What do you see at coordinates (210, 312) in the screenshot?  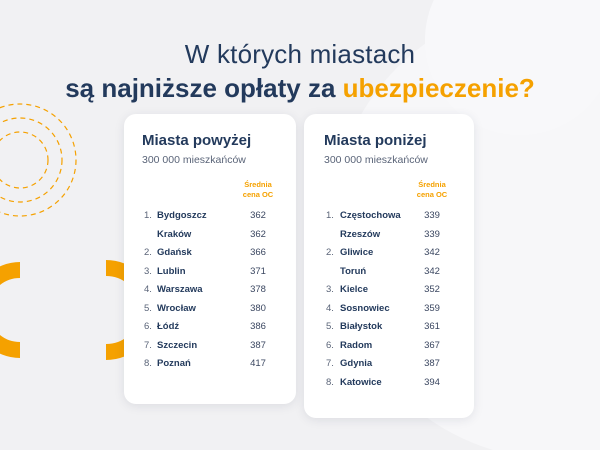 I see `list-item: 5. Wrocław 380` at bounding box center [210, 312].